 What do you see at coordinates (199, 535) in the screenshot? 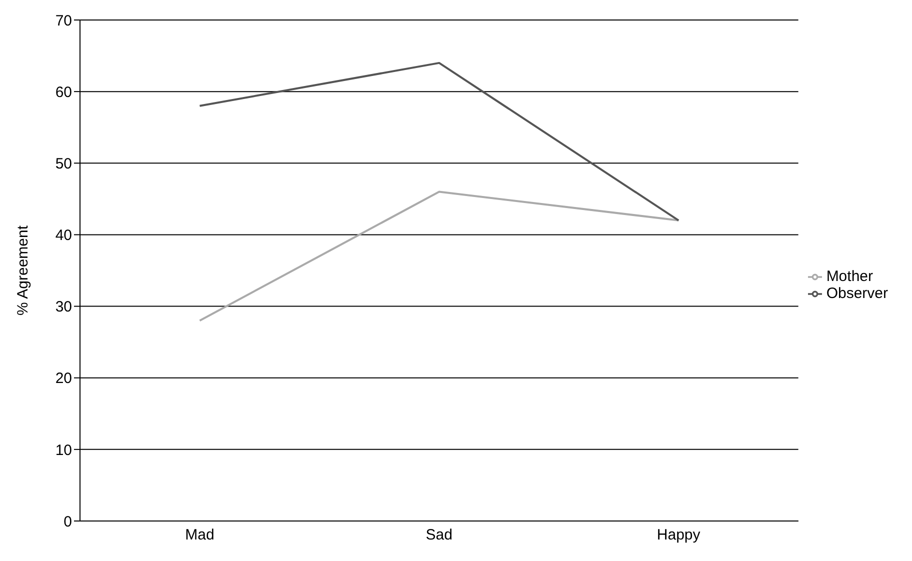
I see `x-tick-label: Mad` at bounding box center [199, 535].